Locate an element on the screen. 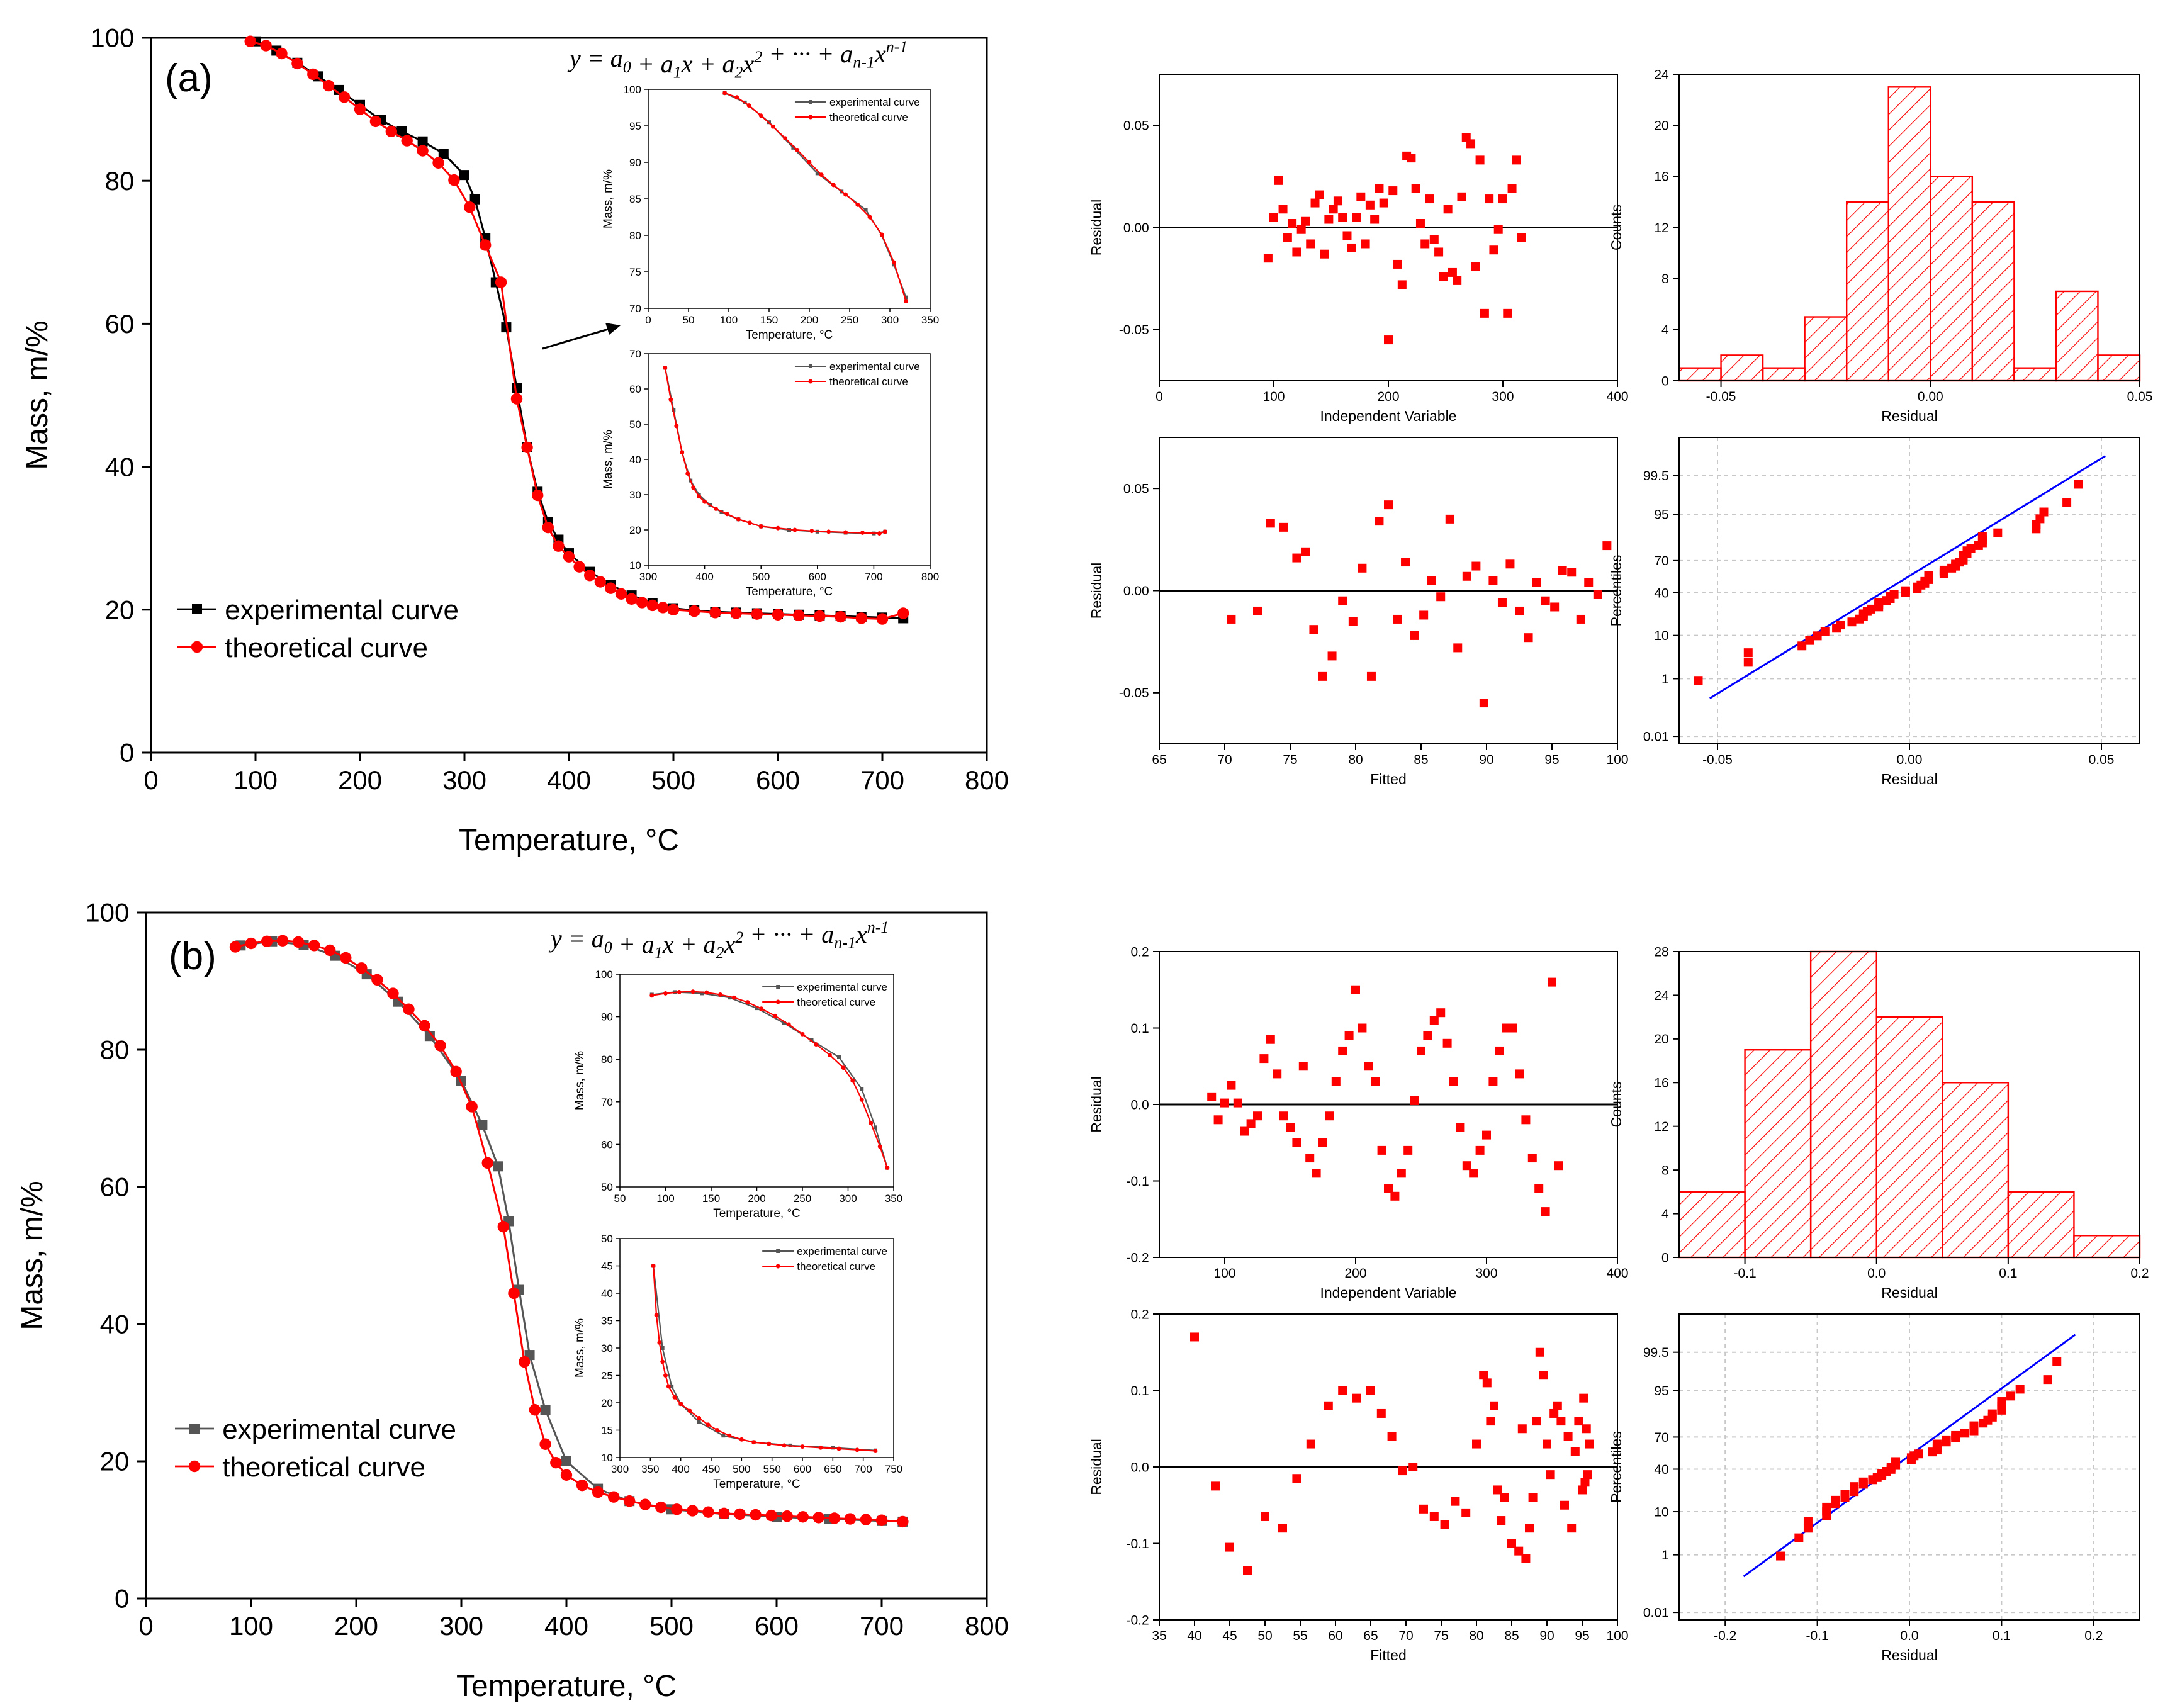  eq-sub: 2 is located at coordinates (720, 953).